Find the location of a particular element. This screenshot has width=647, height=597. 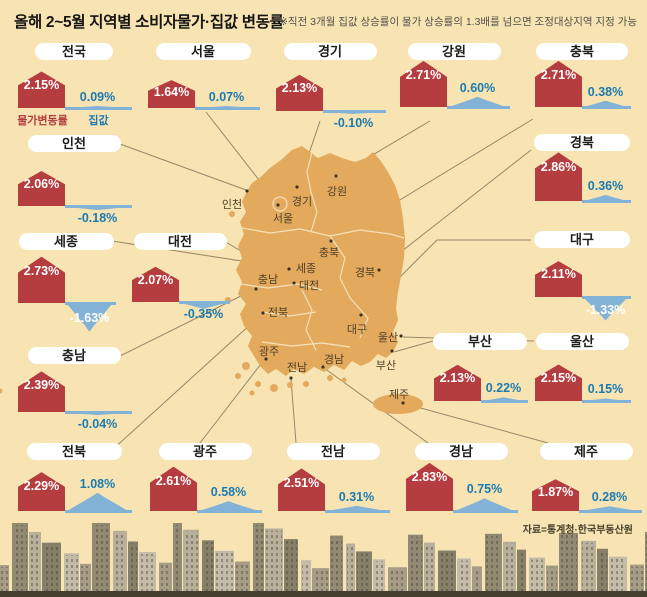

region-card-jeju: 제주 1.87% 0.28% is located at coordinates (586, 518).